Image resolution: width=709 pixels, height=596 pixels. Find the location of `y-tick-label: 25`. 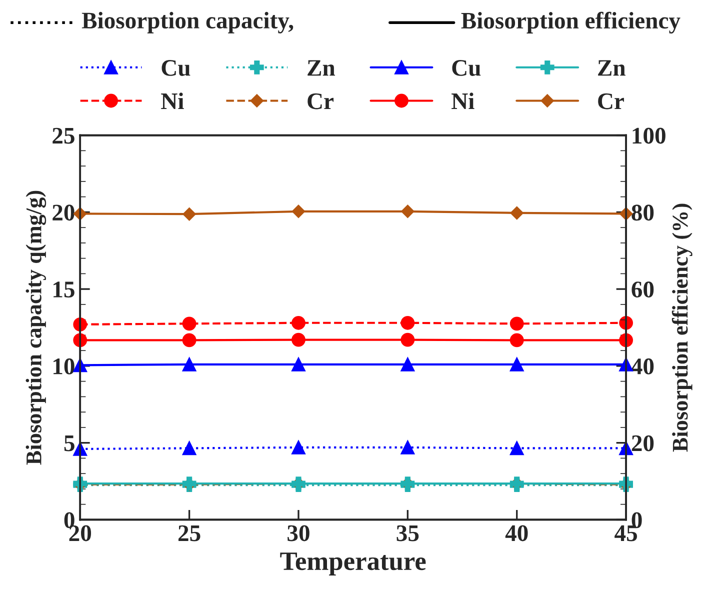

y-tick-label: 25 is located at coordinates (63, 136).